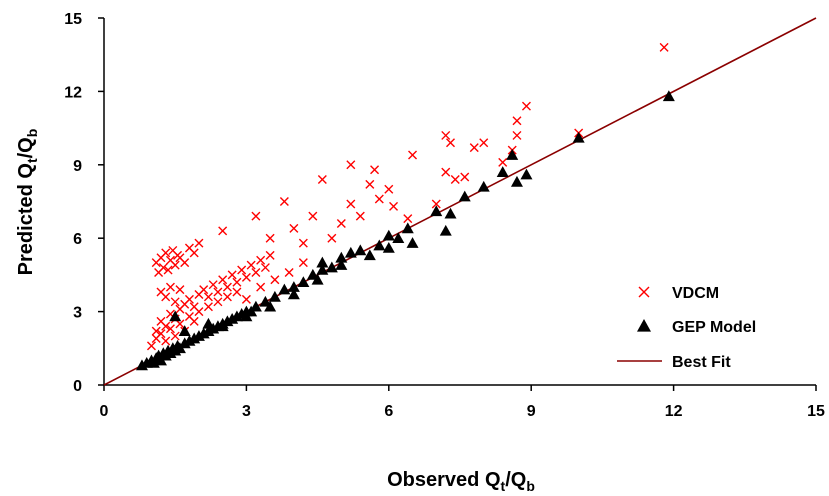  What do you see at coordinates (674, 362) in the screenshot?
I see `legend-item-best-fit: Best Fit` at bounding box center [674, 362].